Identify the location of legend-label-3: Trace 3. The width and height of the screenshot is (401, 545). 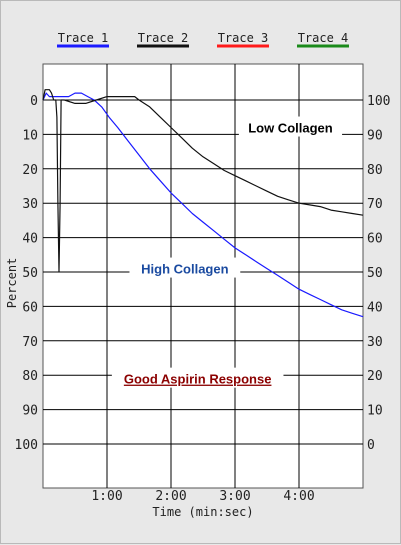
(243, 38).